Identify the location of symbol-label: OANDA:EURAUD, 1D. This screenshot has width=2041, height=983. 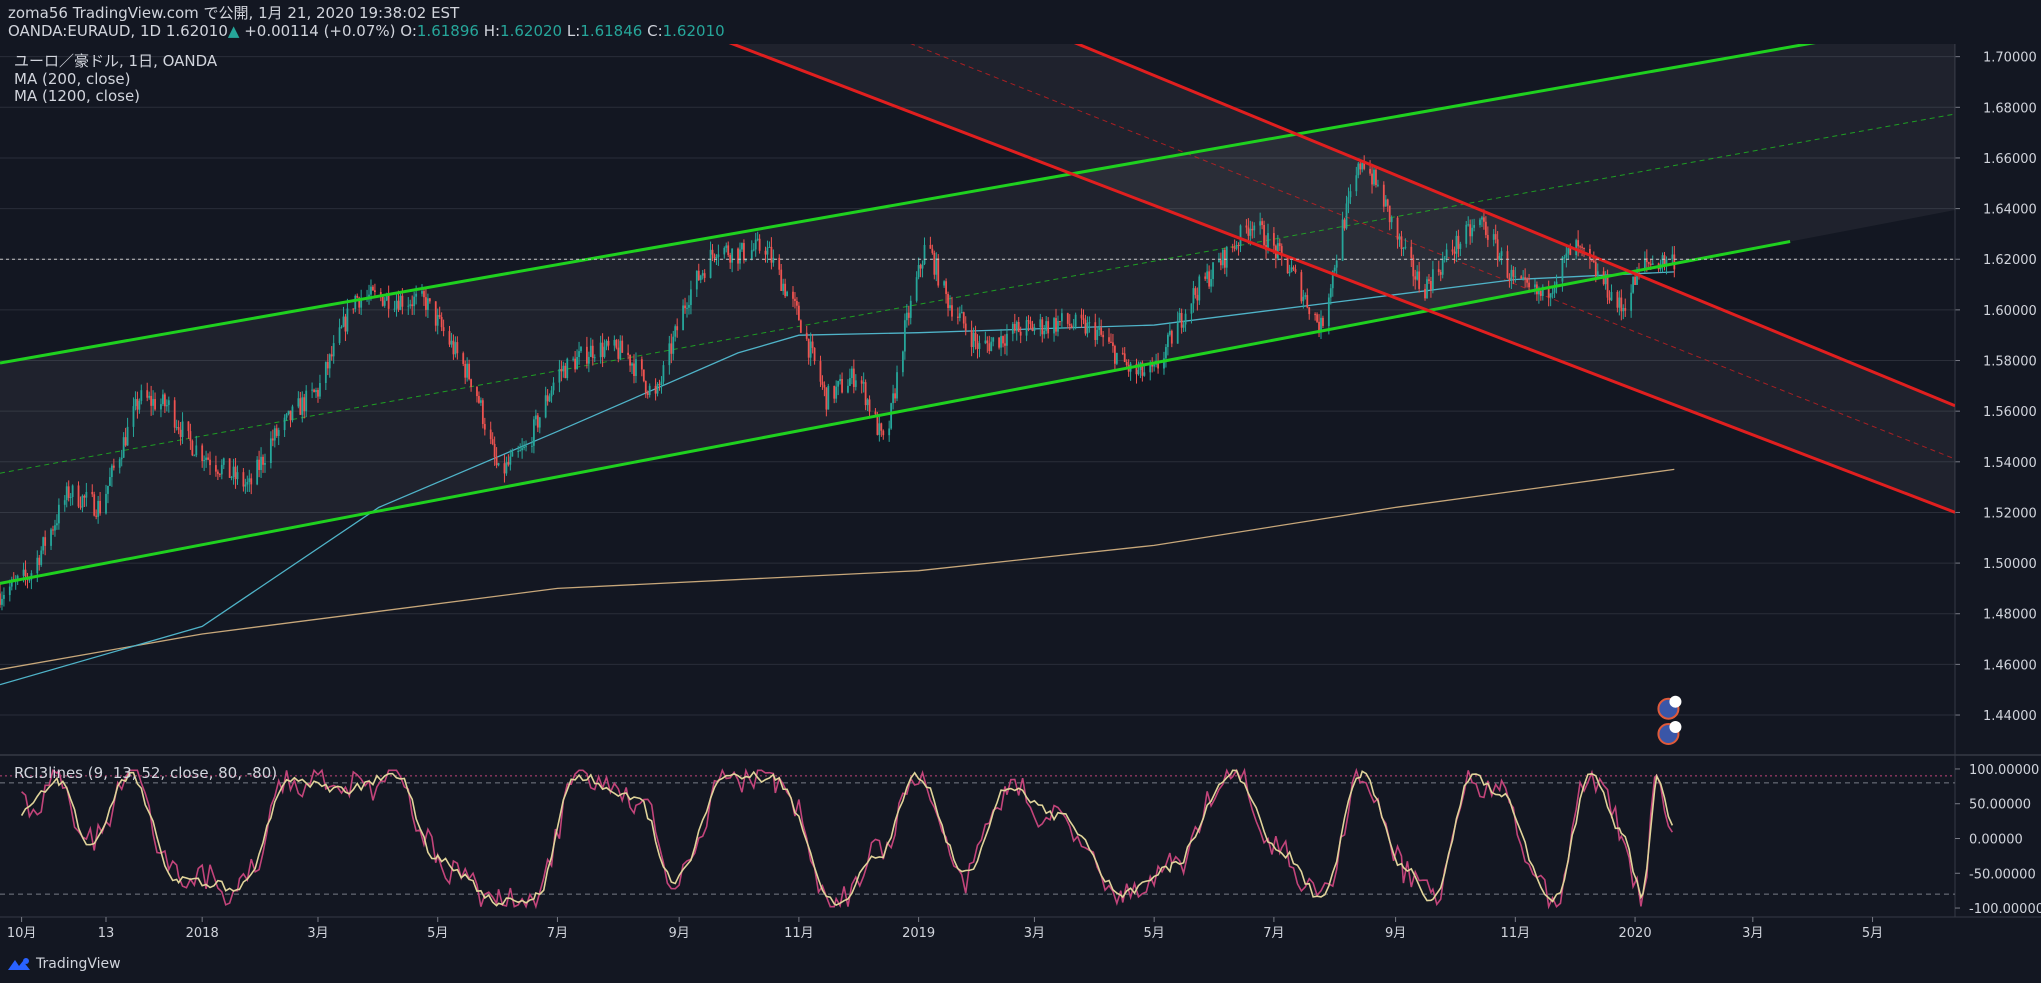
(85, 31).